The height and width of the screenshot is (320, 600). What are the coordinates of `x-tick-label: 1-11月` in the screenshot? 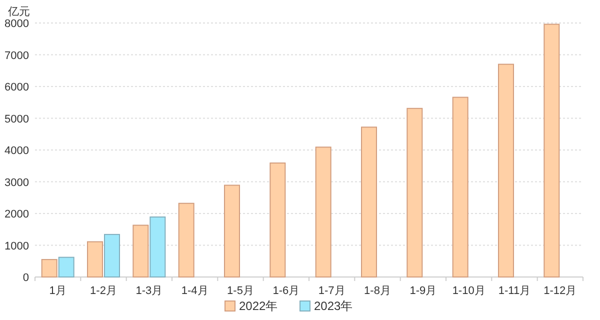 It's located at (514, 291).